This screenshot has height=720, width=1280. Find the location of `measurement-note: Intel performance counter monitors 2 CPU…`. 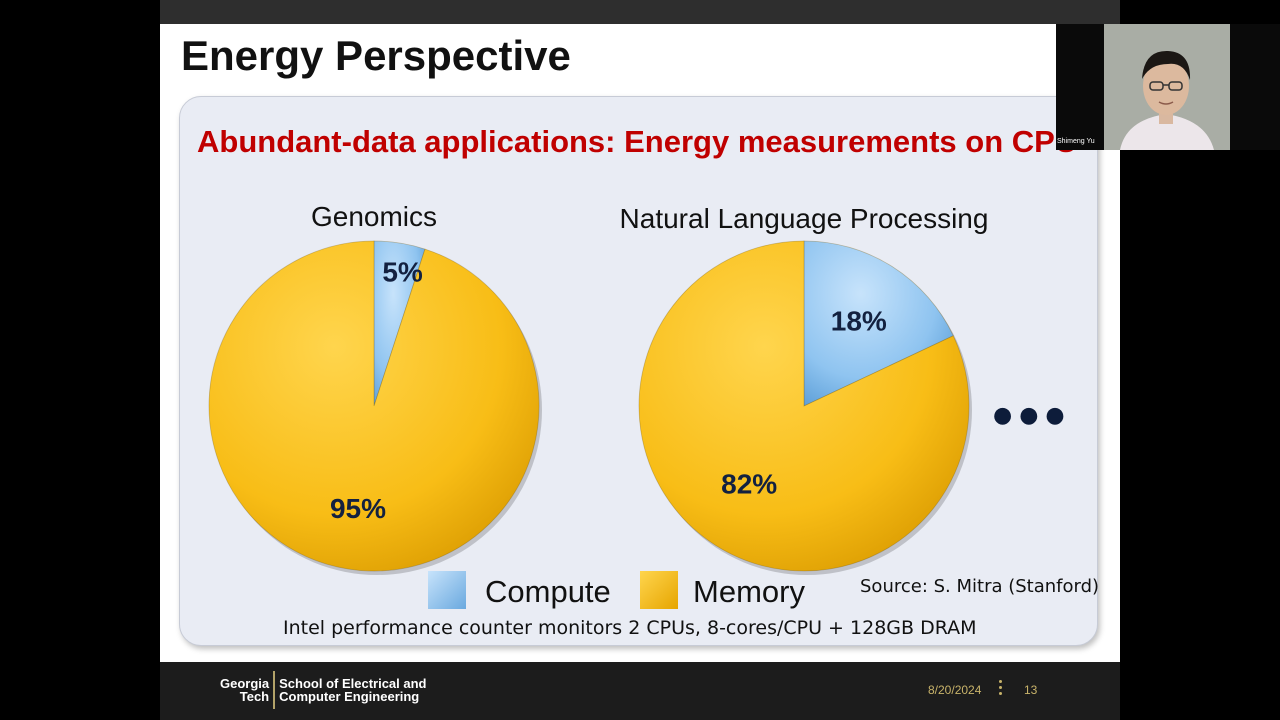

measurement-note: Intel performance counter monitors 2 CPU… is located at coordinates (630, 628).